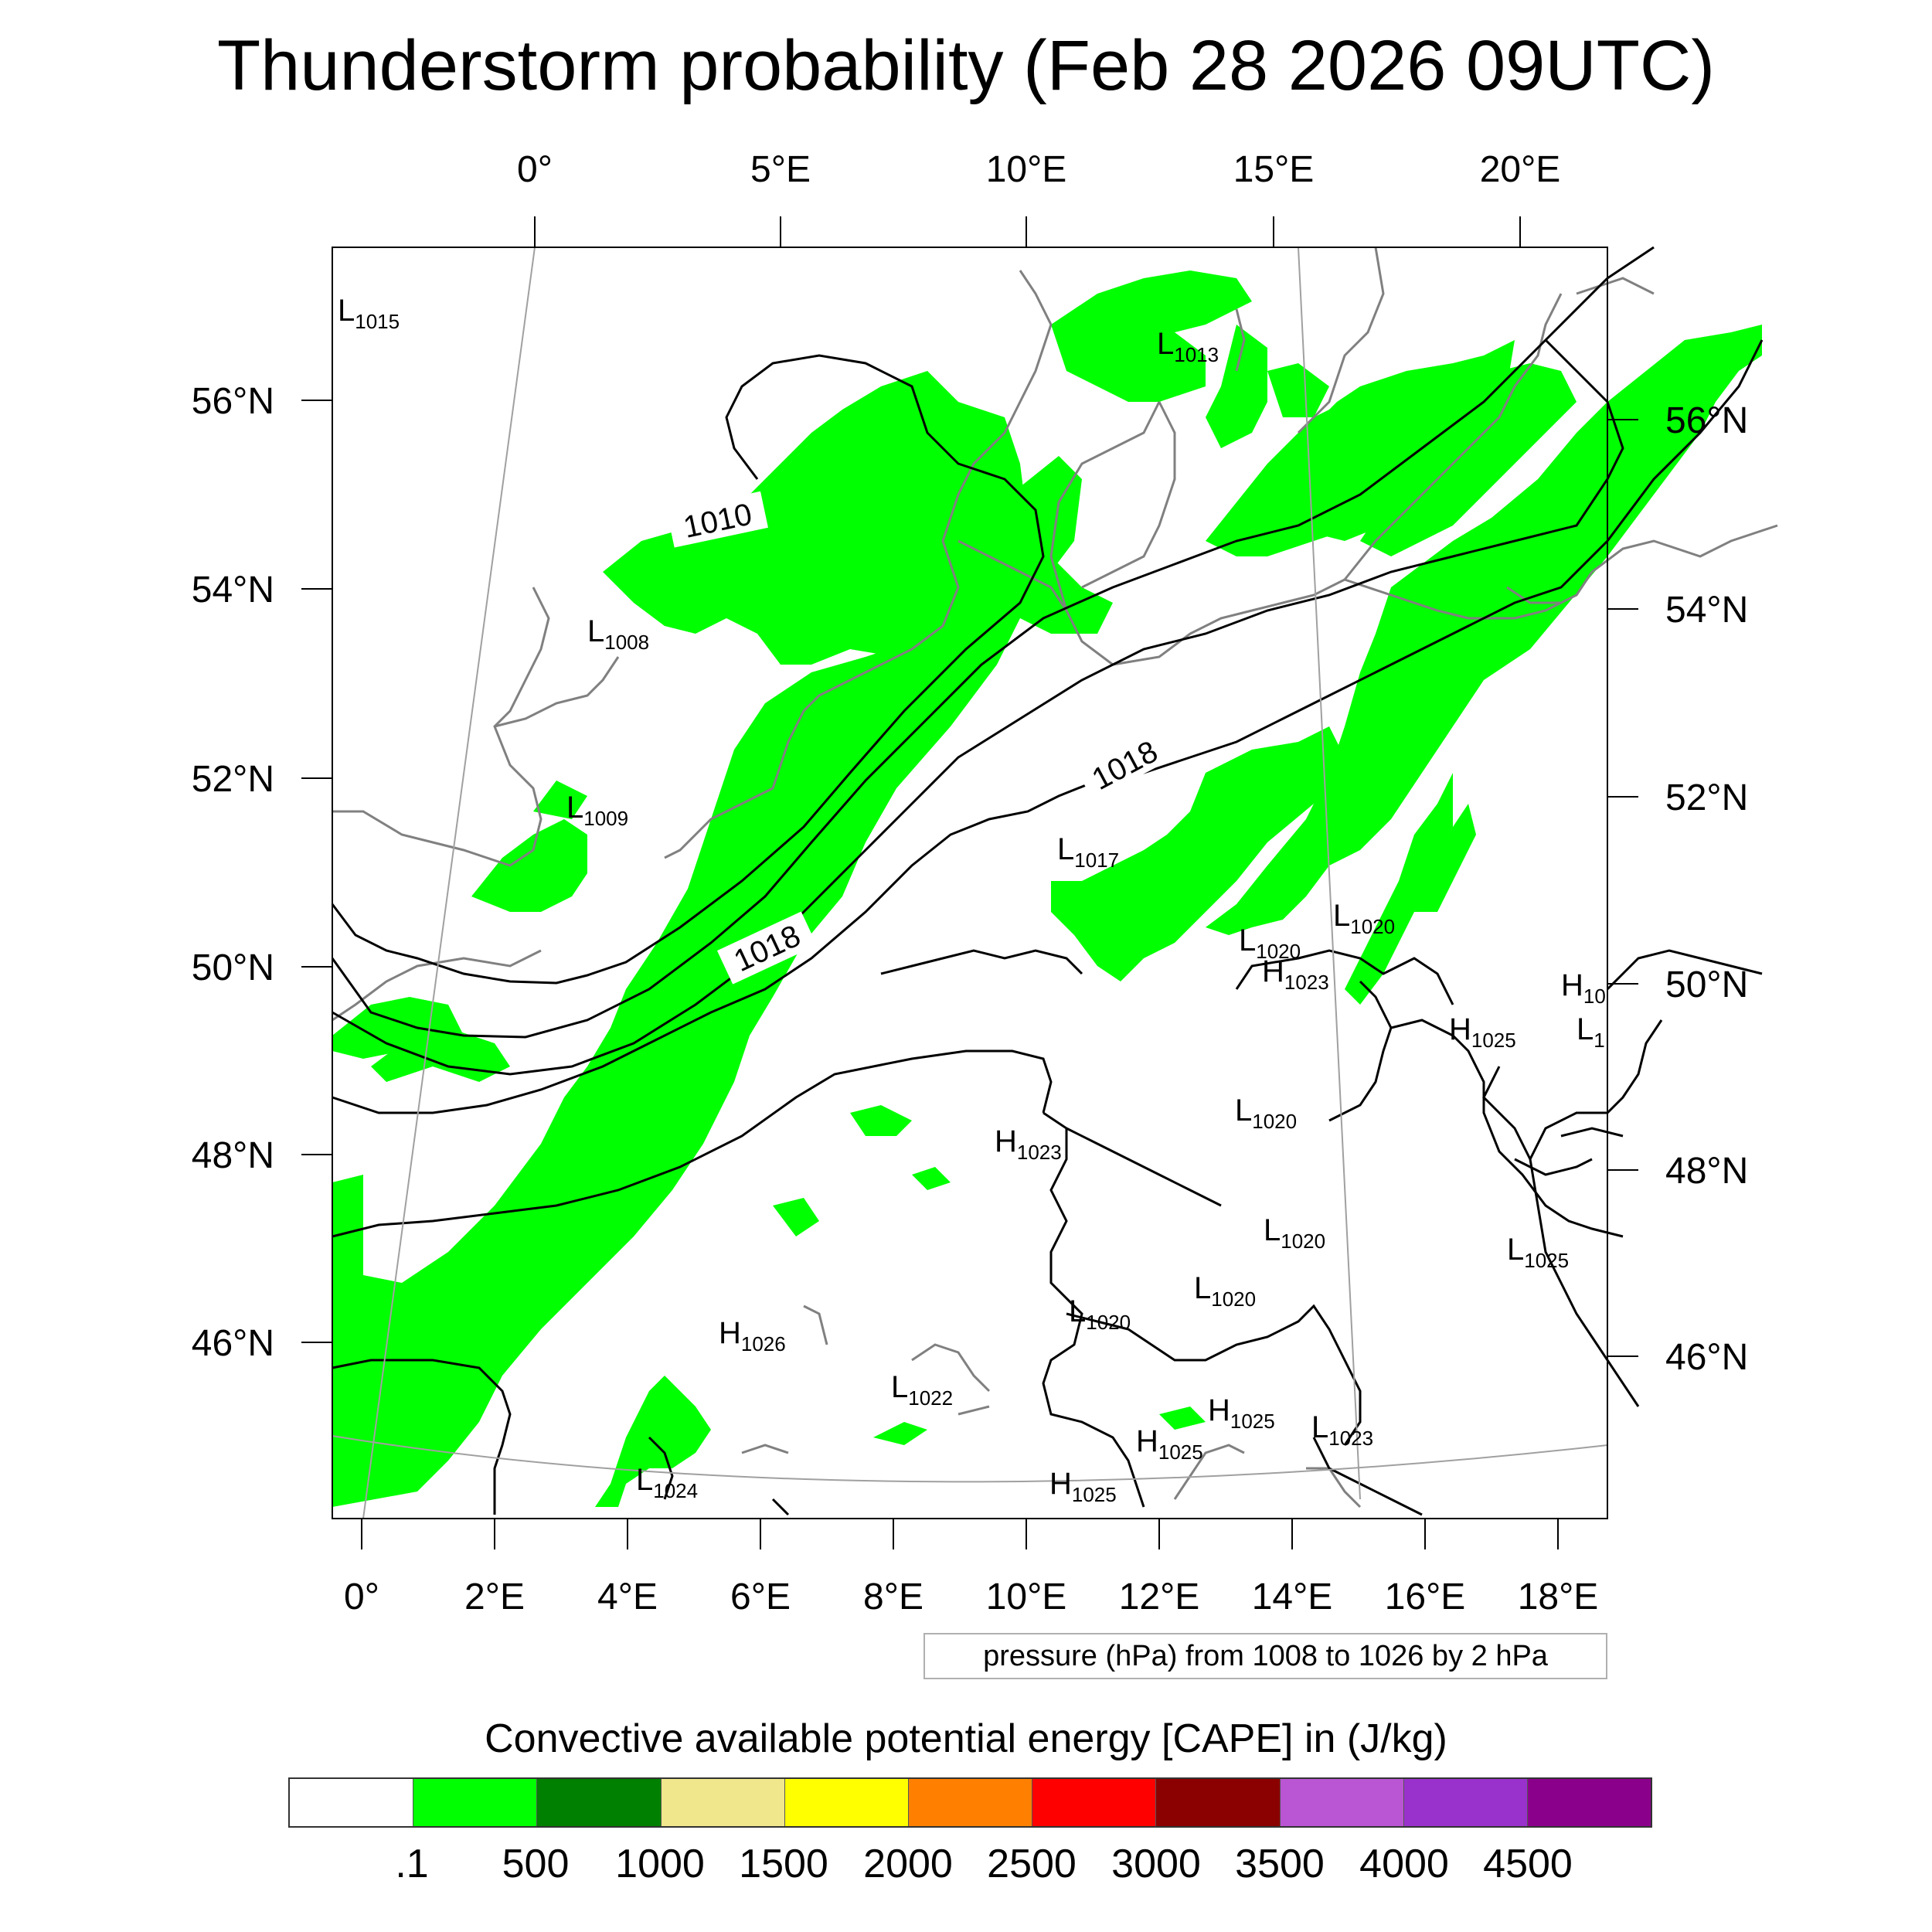 Image resolution: width=1932 pixels, height=1932 pixels. Describe the element at coordinates (1707, 1171) in the screenshot. I see `tick-label-right: 48°N` at that location.